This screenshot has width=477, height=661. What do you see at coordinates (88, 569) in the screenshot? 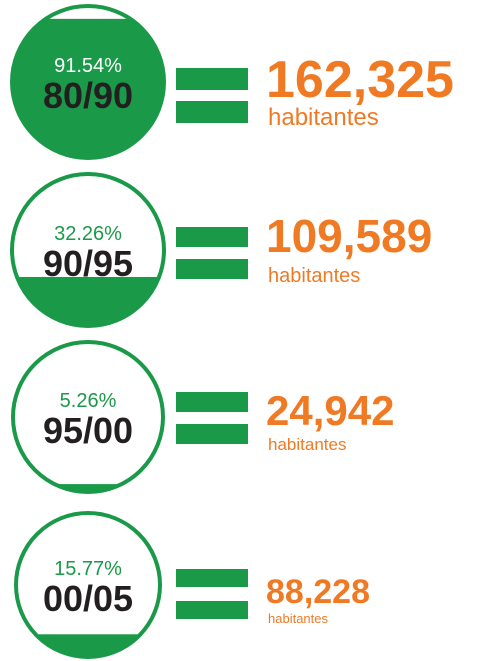
I see `percent-label: 15.77%` at bounding box center [88, 569].